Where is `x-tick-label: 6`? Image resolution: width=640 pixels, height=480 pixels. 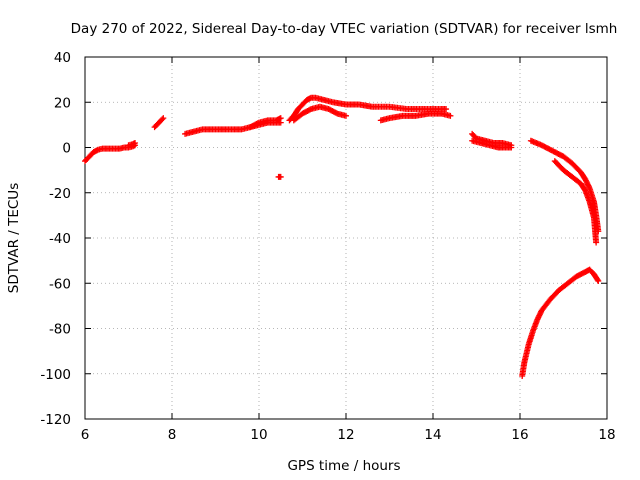
x-tick-label: 6 is located at coordinates (85, 435).